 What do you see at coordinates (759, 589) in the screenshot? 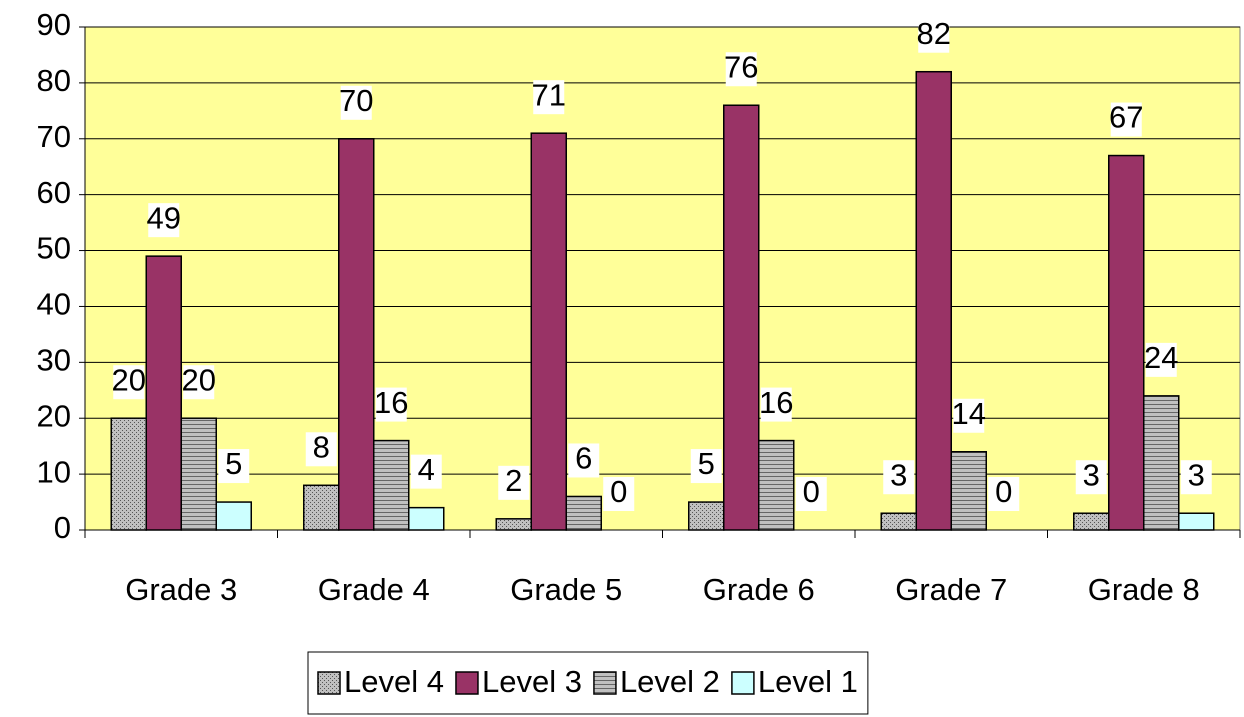
I see `x-tick-label: Grade 6` at bounding box center [759, 589].